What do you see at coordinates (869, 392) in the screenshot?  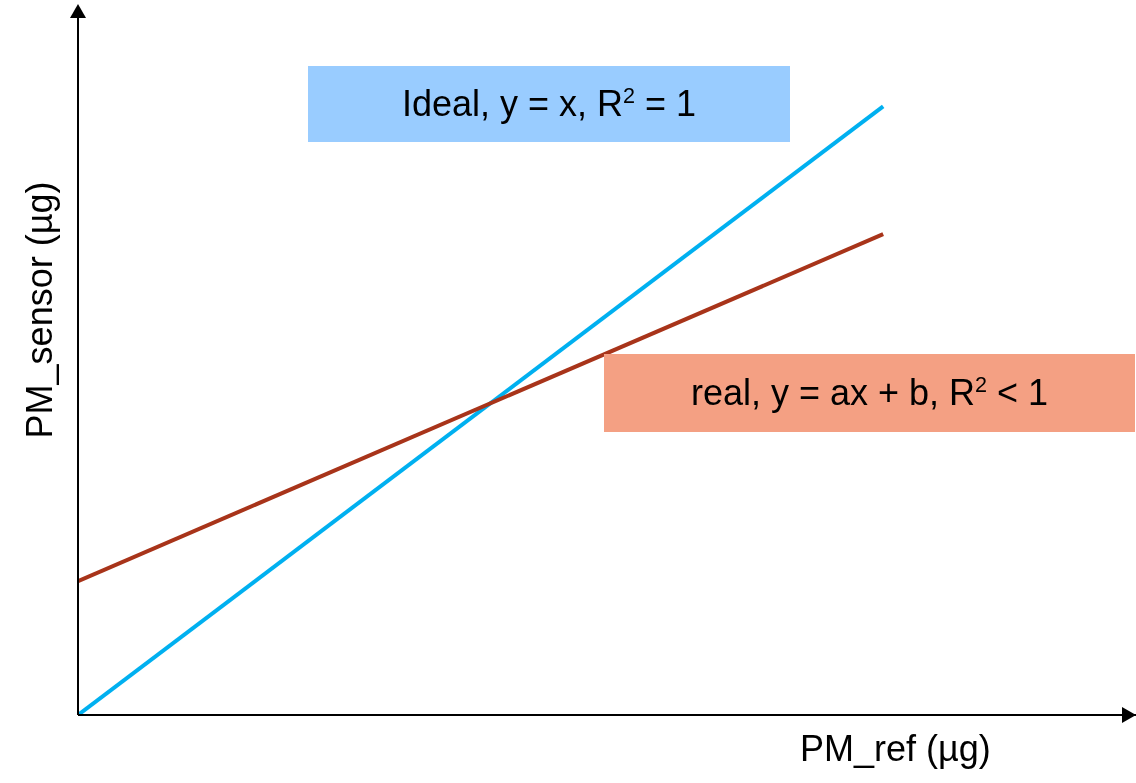 I see `series-label: real, y = ax + b, R$^{2}$ < 1` at bounding box center [869, 392].